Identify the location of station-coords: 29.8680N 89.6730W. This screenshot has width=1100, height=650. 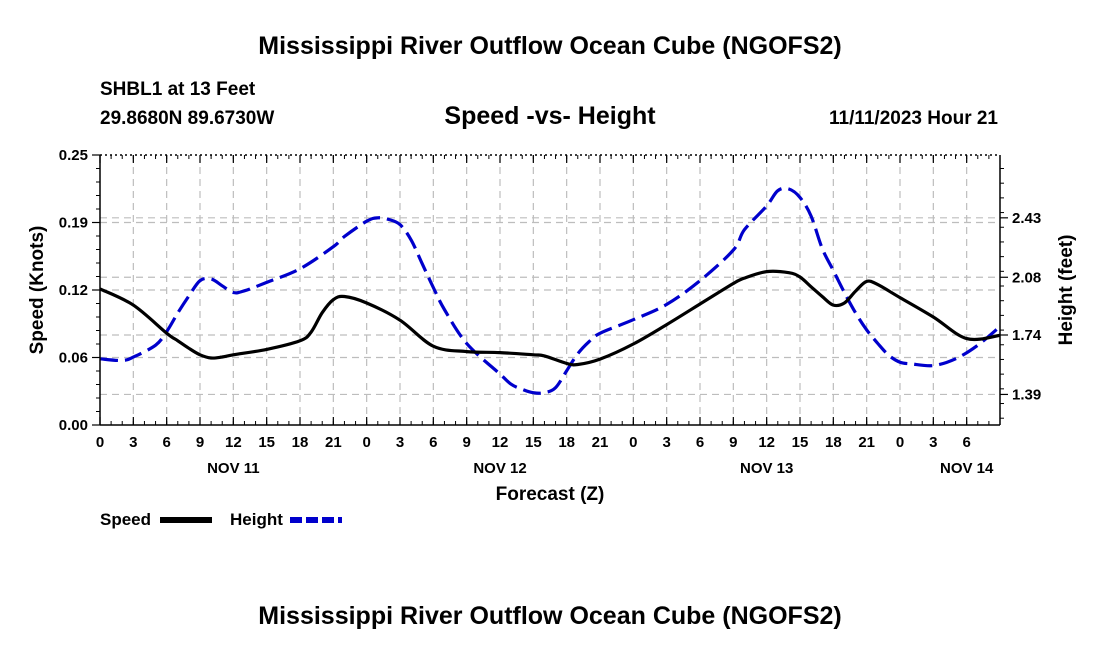
(187, 118).